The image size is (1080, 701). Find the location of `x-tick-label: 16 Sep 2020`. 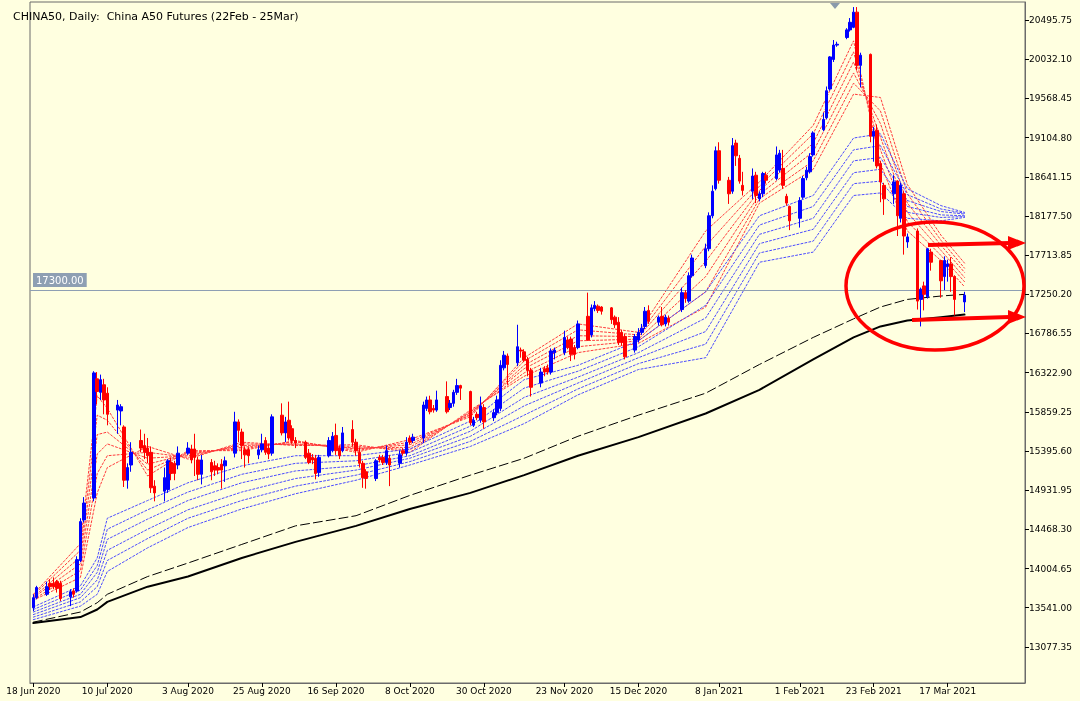

x-tick-label: 16 Sep 2020 is located at coordinates (336, 690).